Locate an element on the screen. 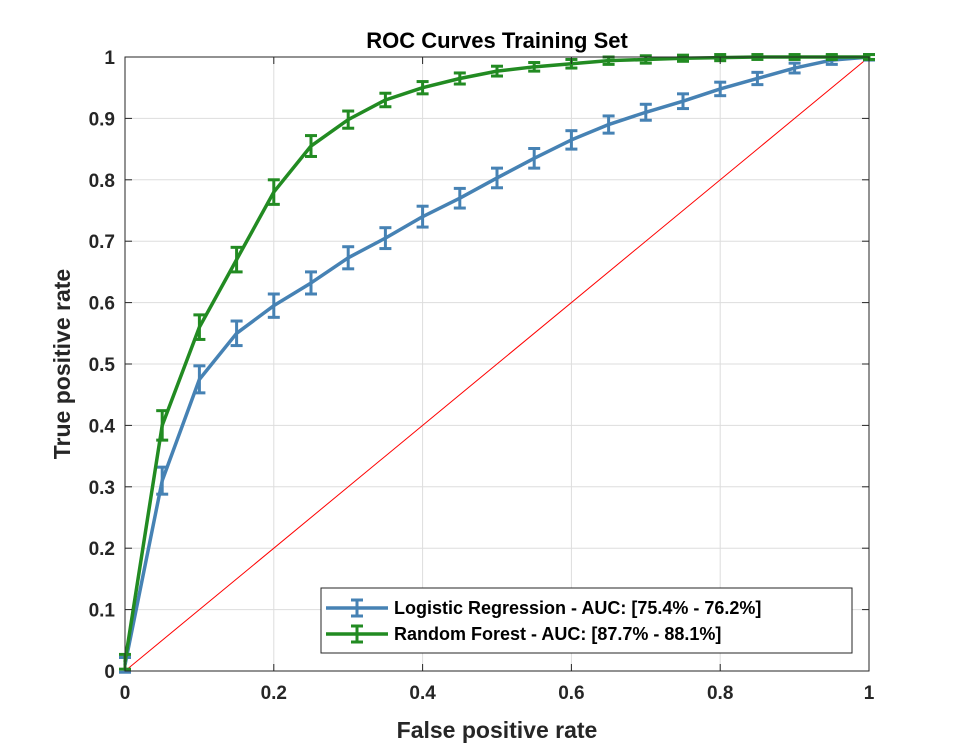 This screenshot has width=960, height=754. legend-box is located at coordinates (586, 620).